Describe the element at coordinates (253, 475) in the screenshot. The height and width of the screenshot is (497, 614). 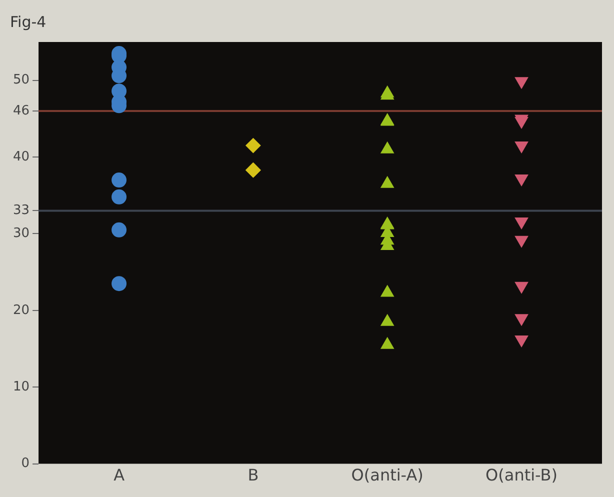
I see `x-tick-label: B` at that location.